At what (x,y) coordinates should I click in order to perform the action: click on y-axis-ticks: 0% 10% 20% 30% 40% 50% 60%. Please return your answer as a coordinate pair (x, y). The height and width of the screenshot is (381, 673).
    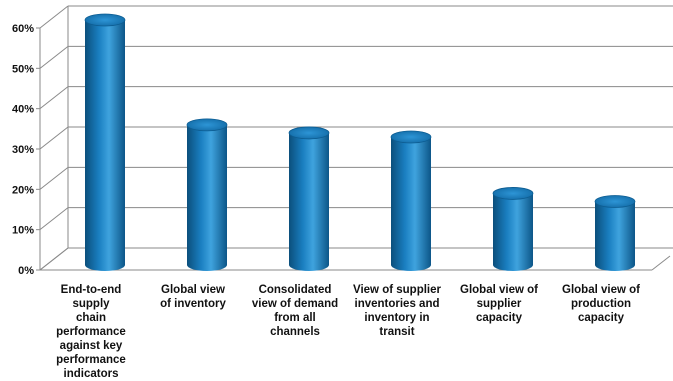
    Looking at the image, I should click on (23, 150).